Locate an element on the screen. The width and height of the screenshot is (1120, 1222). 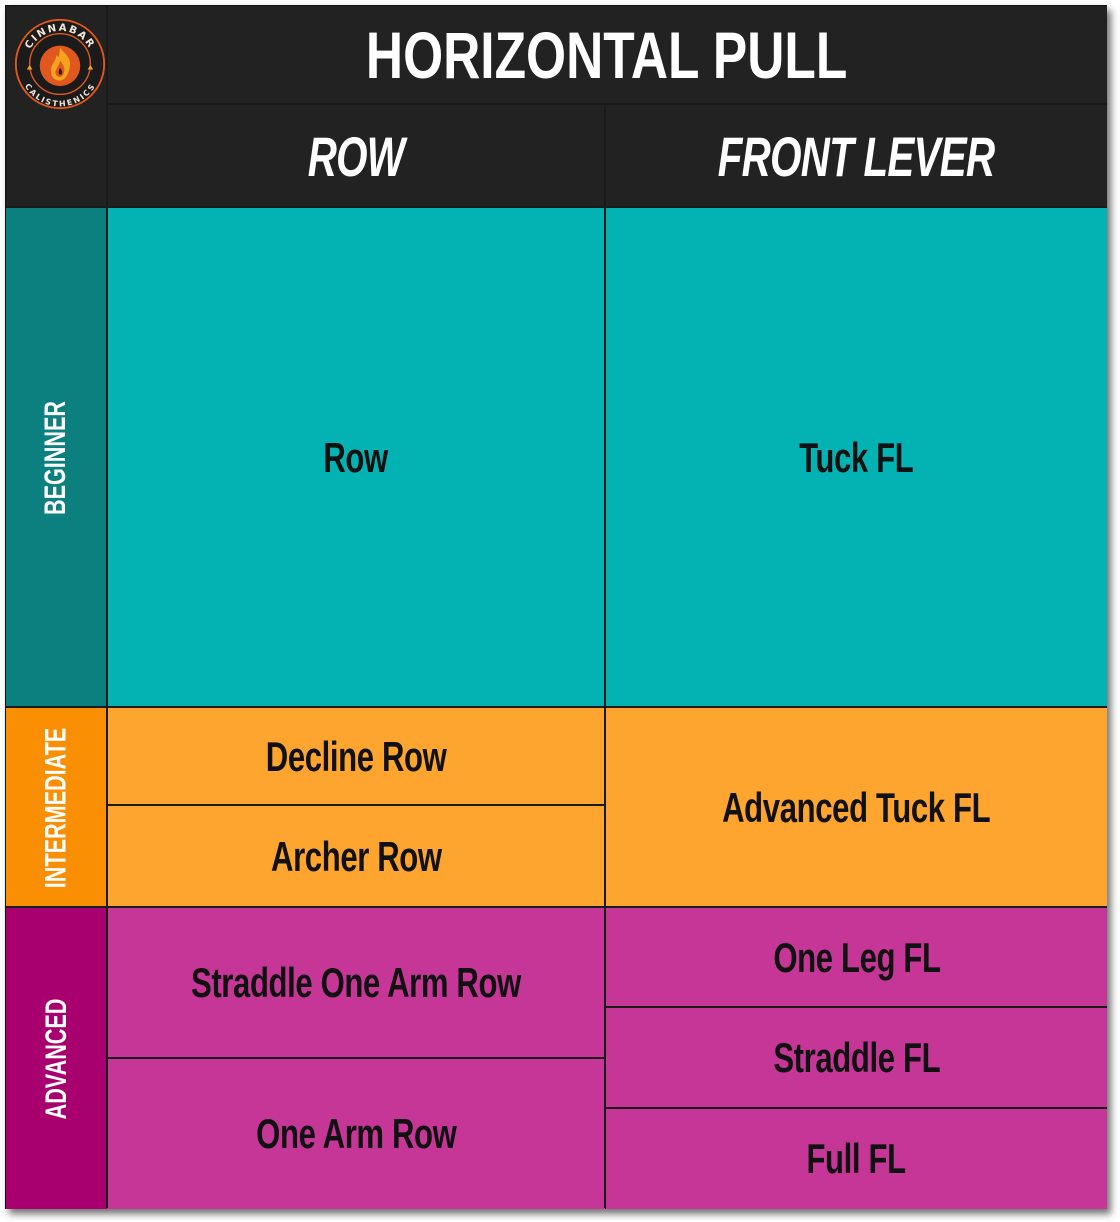
level-label-beginner-text: BEGINNER is located at coordinates (56, 457).